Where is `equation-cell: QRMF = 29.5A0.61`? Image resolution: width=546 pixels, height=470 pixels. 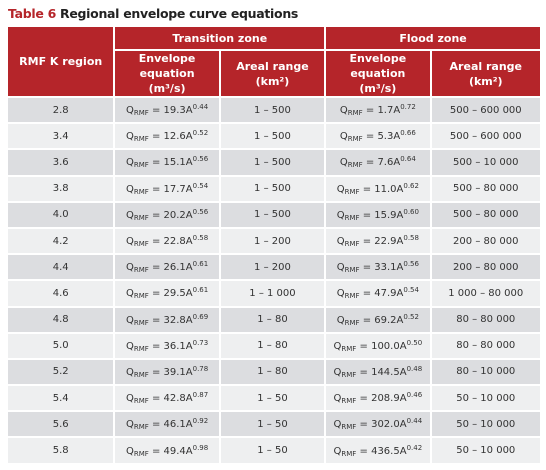 equation-cell: QRMF = 29.5A0.61 is located at coordinates (167, 293).